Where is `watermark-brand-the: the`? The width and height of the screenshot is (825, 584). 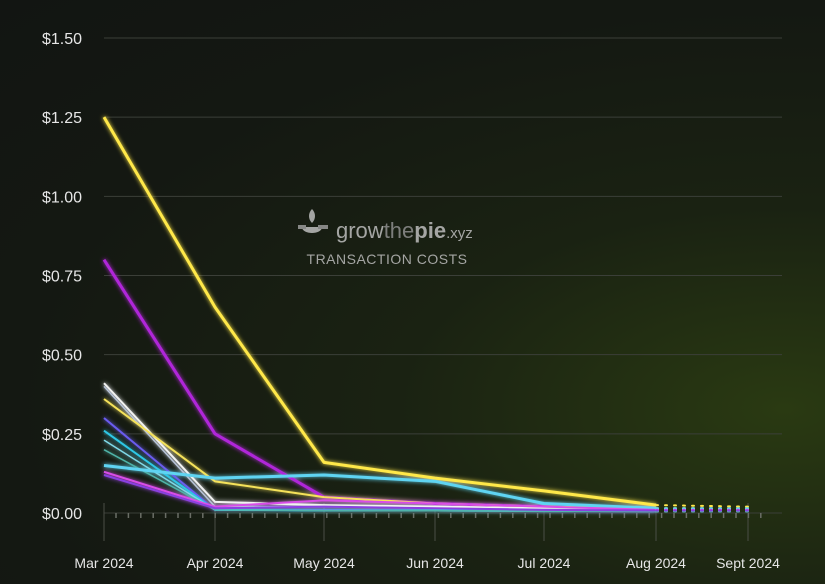 watermark-brand-the: the is located at coordinates (399, 230).